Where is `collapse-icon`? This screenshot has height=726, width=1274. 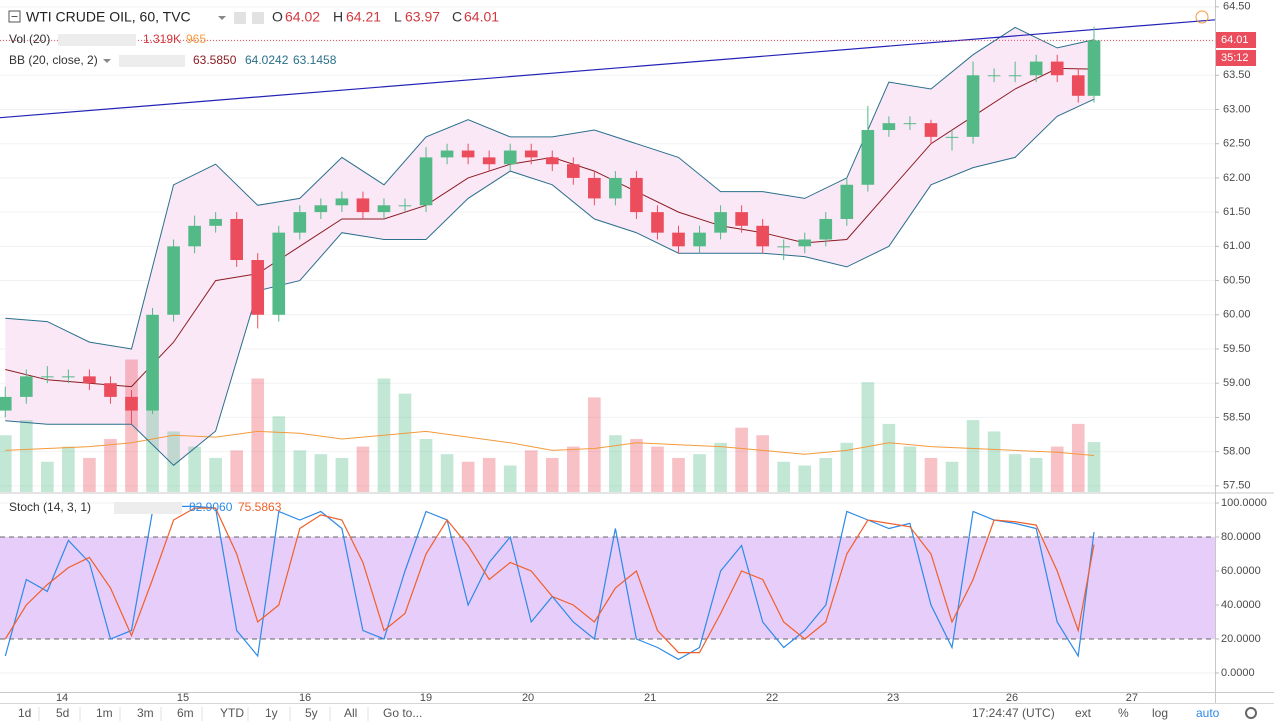 collapse-icon is located at coordinates (14, 16).